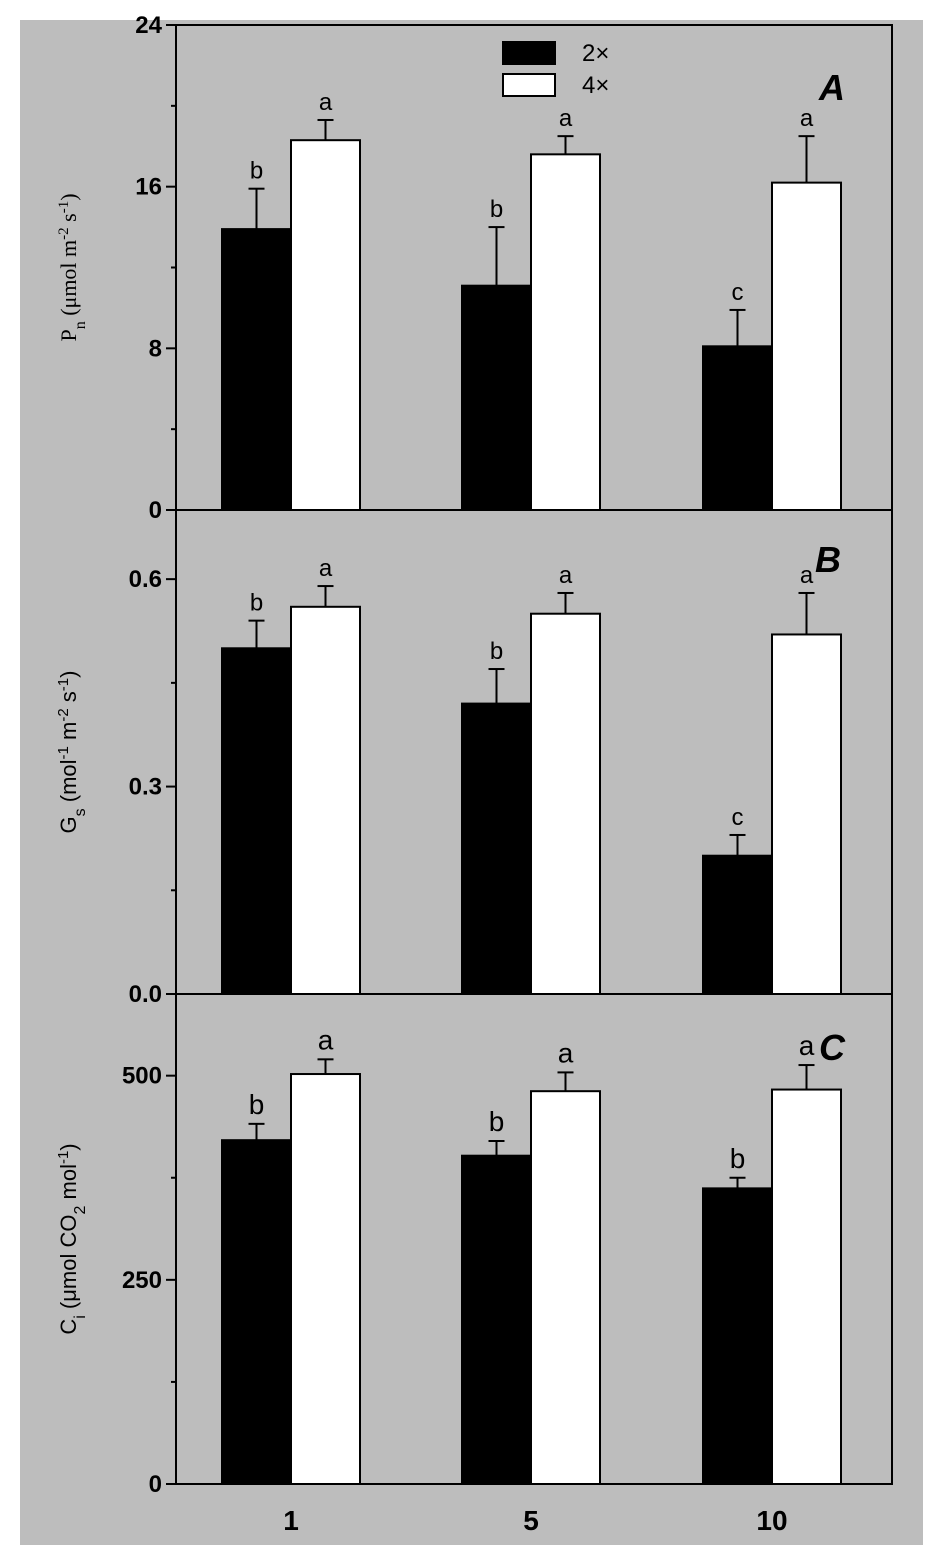 Image resolution: width=943 pixels, height=1563 pixels. What do you see at coordinates (145, 787) in the screenshot?
I see `y-tick-label: 0.3` at bounding box center [145, 787].